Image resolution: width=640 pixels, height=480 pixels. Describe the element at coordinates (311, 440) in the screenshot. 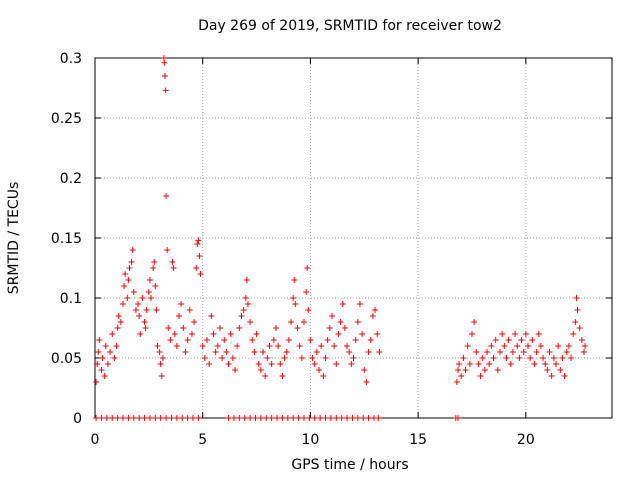

I see `x-tick-label: 10` at that location.